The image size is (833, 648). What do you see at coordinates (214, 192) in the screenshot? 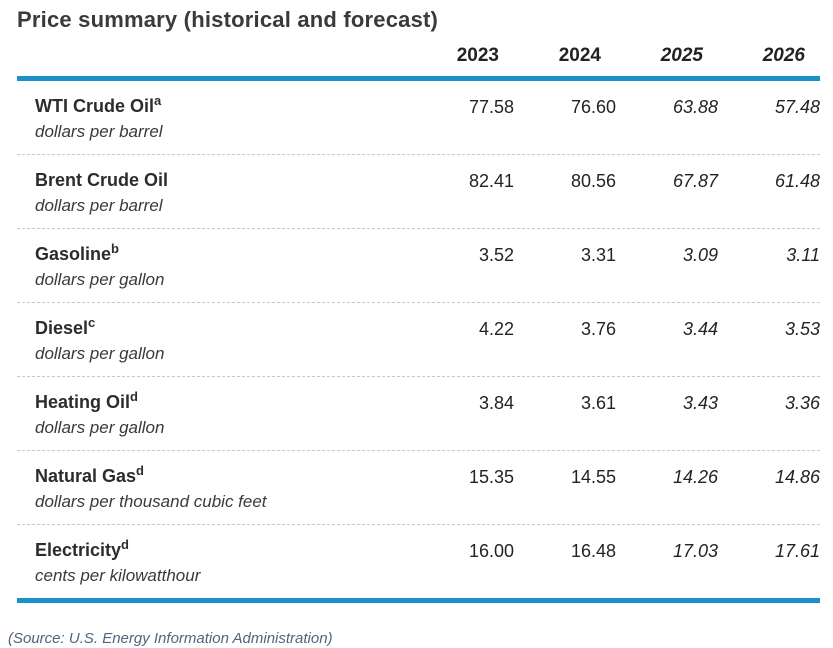
I see `row-label: Brent Crude Oil dollars per barrel` at bounding box center [214, 192].